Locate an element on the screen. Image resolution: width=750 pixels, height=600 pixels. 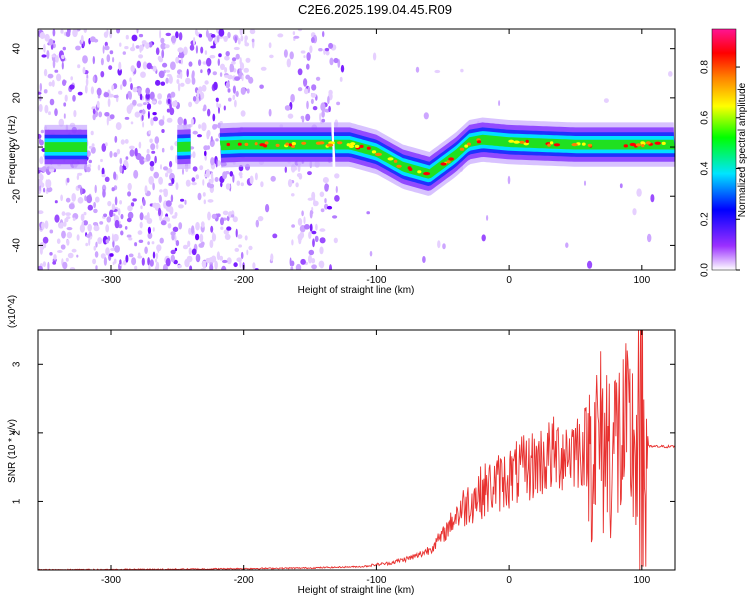
y-tick-label: 40 is located at coordinates (17, 49).